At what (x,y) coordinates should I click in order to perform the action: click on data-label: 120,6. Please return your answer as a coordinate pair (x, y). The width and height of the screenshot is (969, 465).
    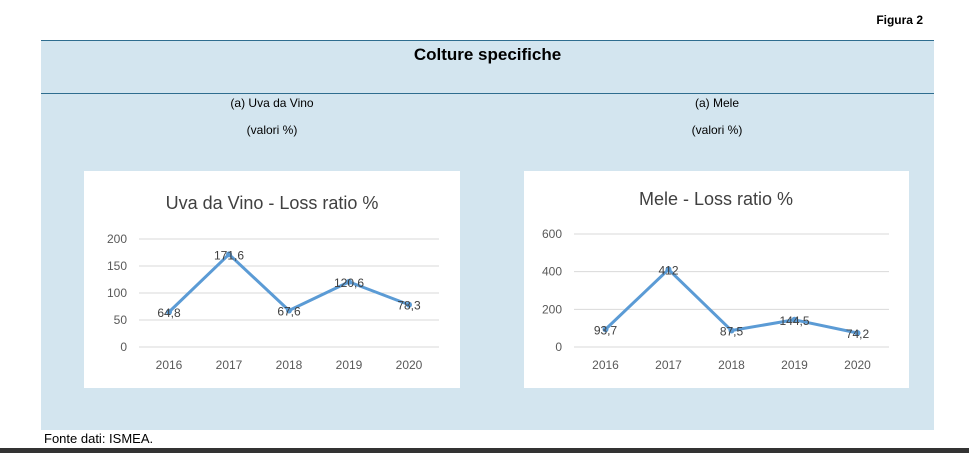
    Looking at the image, I should click on (349, 283).